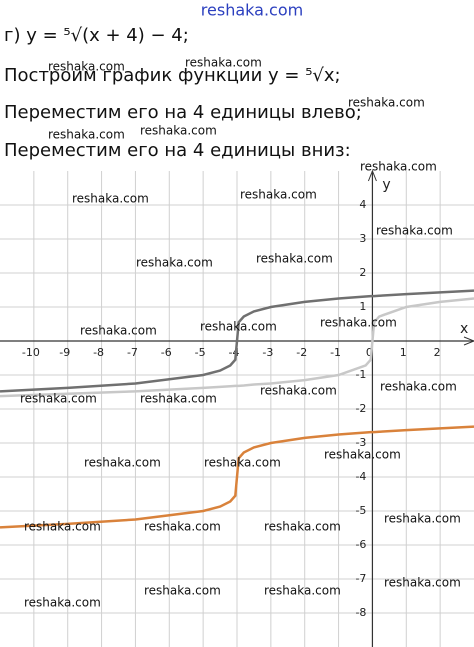 Image resolution: width=474 pixels, height=647 pixels. Describe the element at coordinates (98, 352) in the screenshot. I see `x-tick-label: -8` at that location.